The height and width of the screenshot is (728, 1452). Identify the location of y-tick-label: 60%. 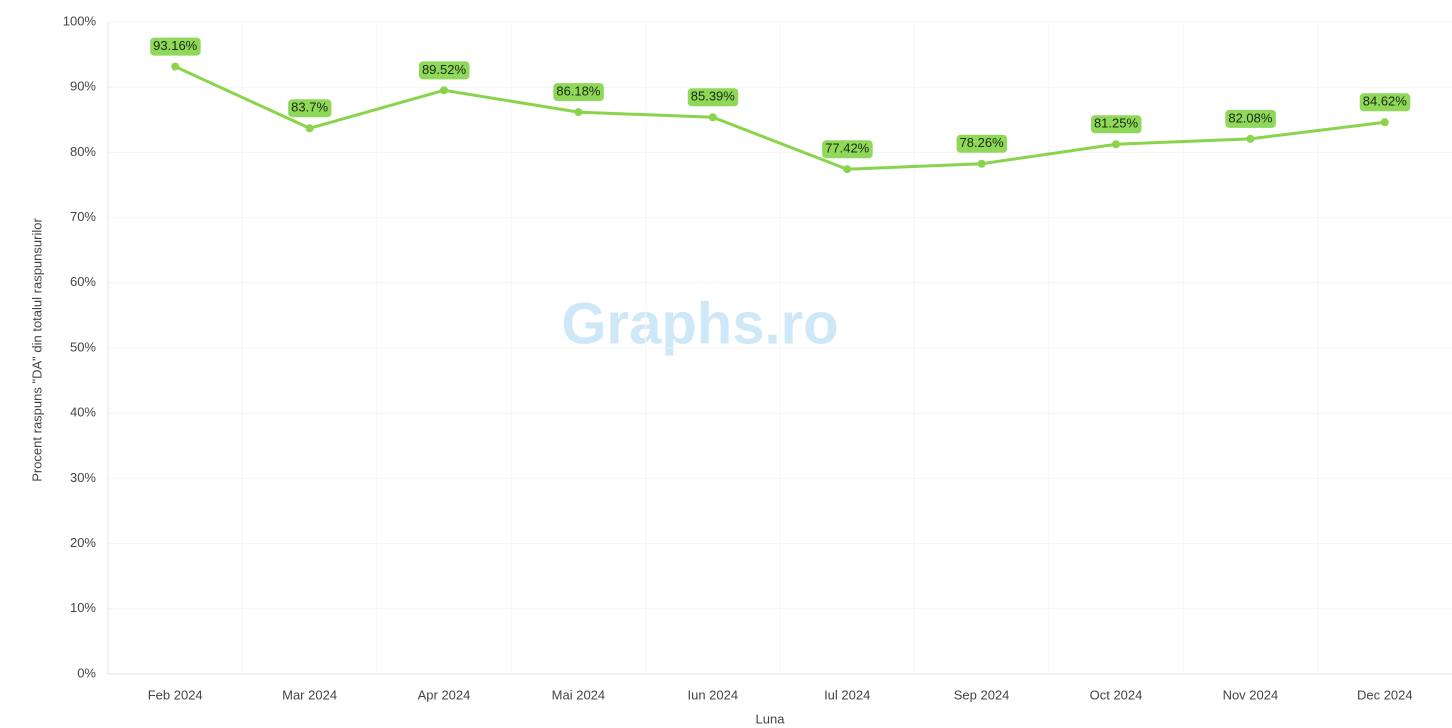
(83, 281).